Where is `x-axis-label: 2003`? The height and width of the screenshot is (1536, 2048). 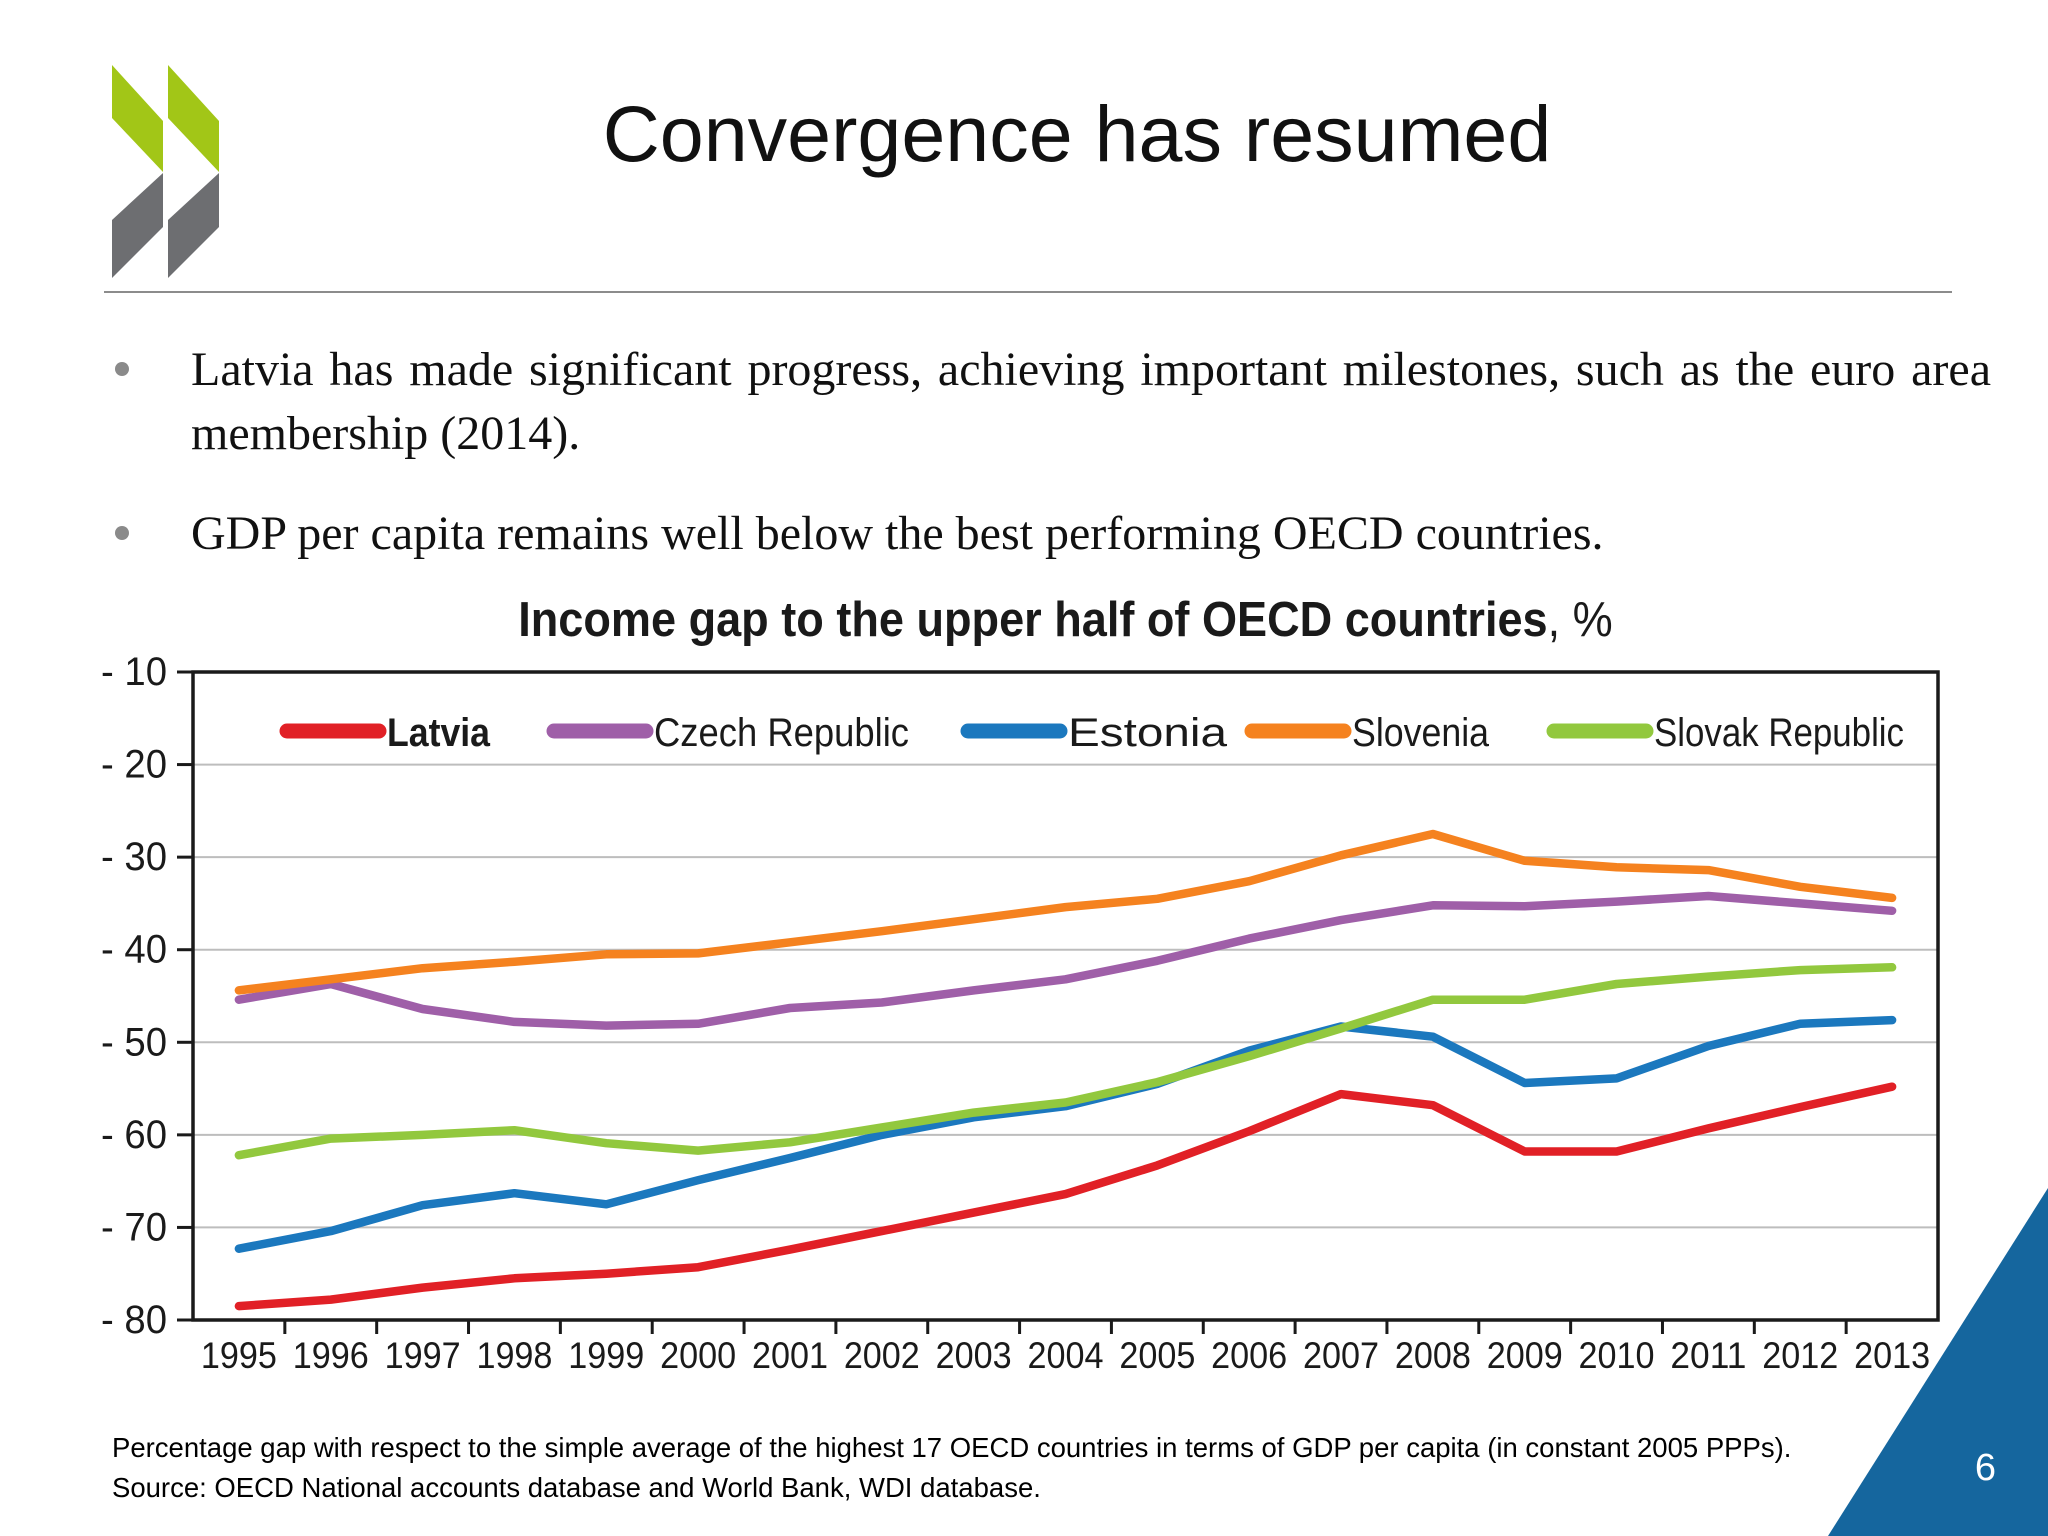
x-axis-label: 2003 is located at coordinates (974, 1355).